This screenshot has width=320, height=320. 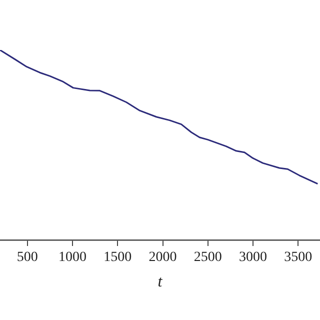 What do you see at coordinates (208, 258) in the screenshot?
I see `x-tick-label: 2500` at bounding box center [208, 258].